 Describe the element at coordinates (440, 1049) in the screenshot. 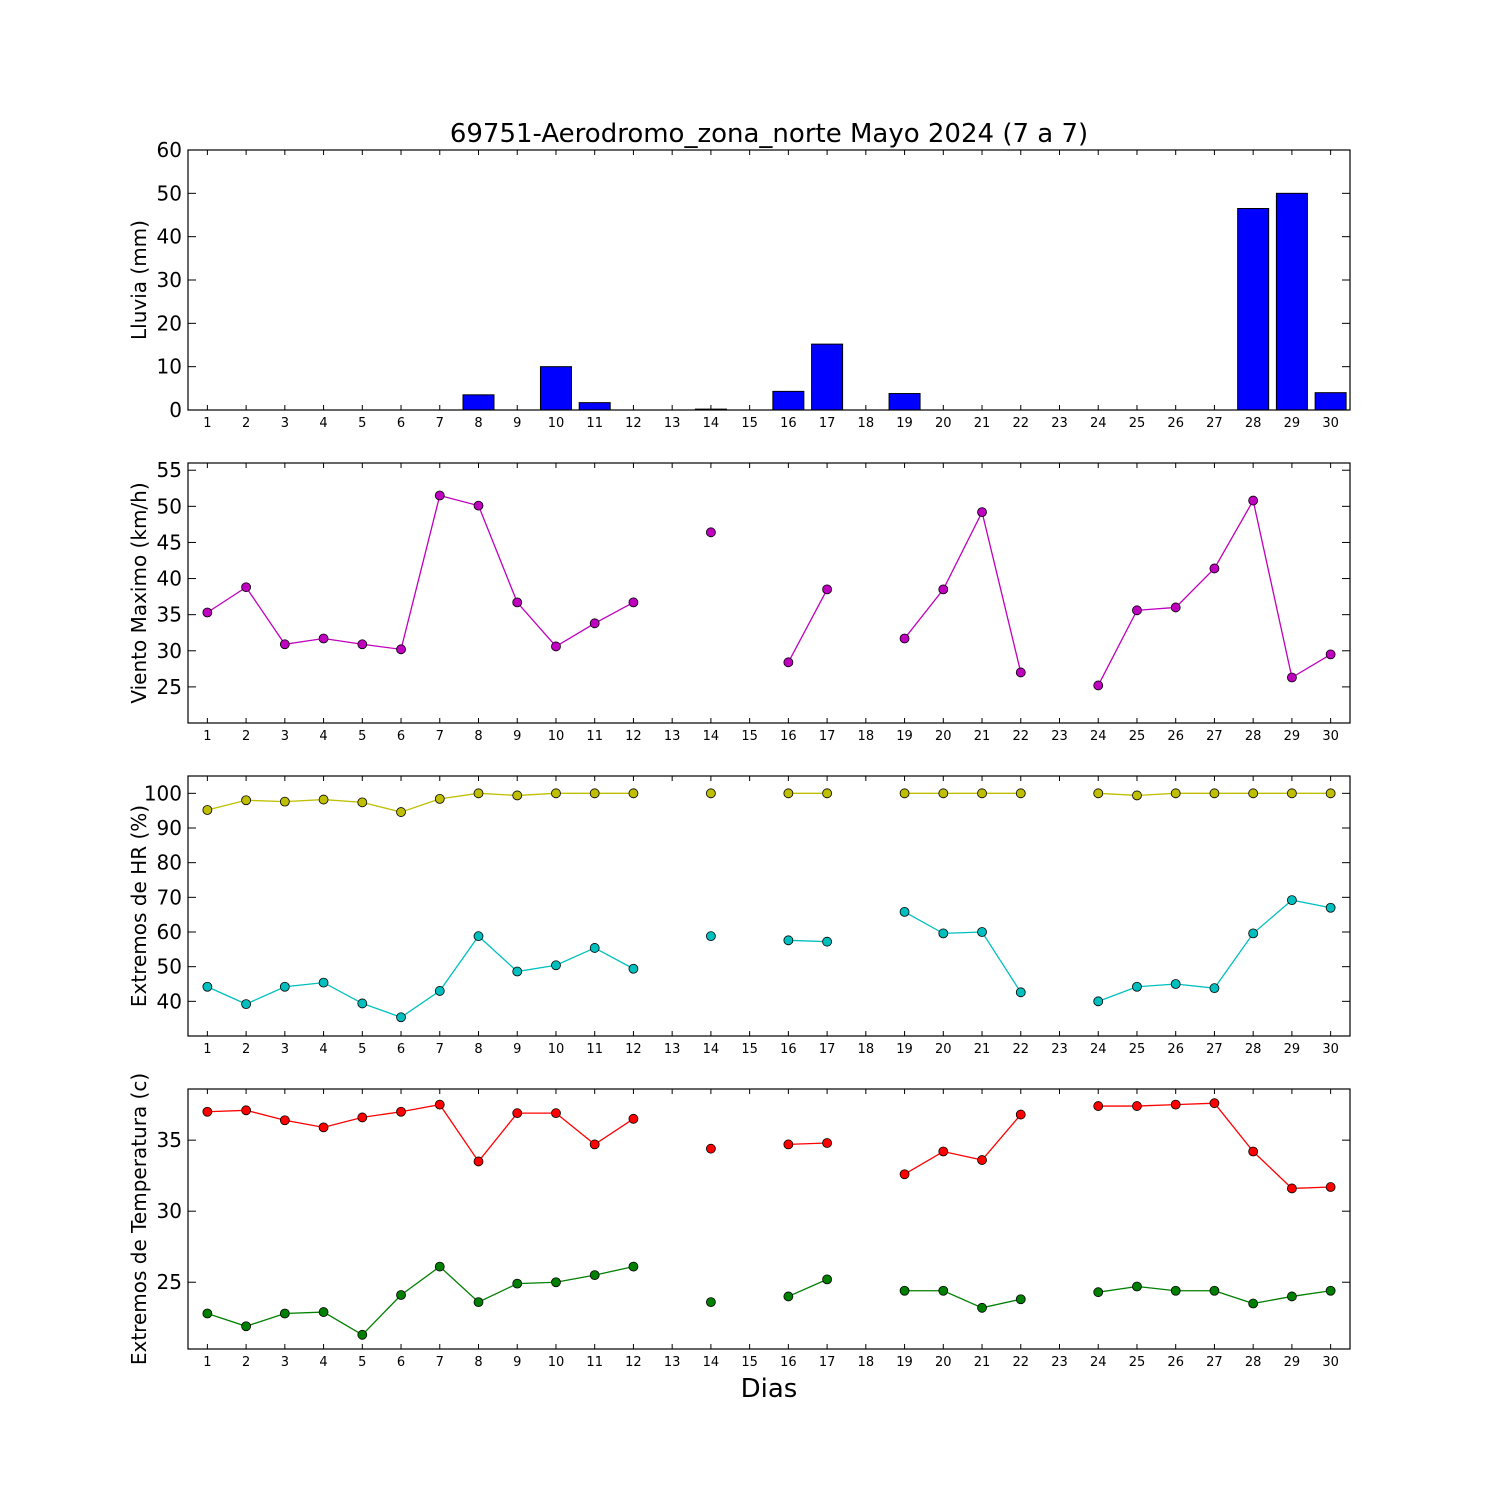

I see `x-tick-label: 7` at that location.